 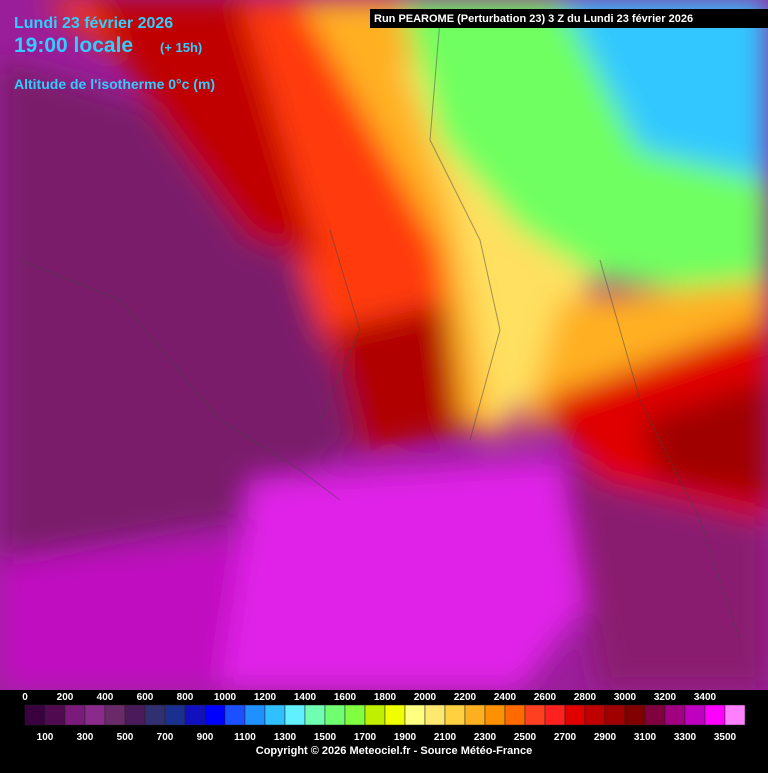 I want to click on legend-label-bottom: 3100, so click(x=645, y=737).